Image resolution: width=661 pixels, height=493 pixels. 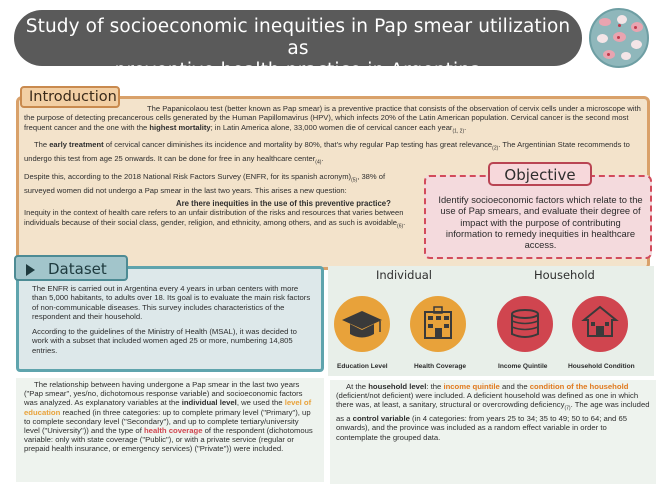 What do you see at coordinates (601, 366) in the screenshot?
I see `household-condition-label: Household Condition` at bounding box center [601, 366].